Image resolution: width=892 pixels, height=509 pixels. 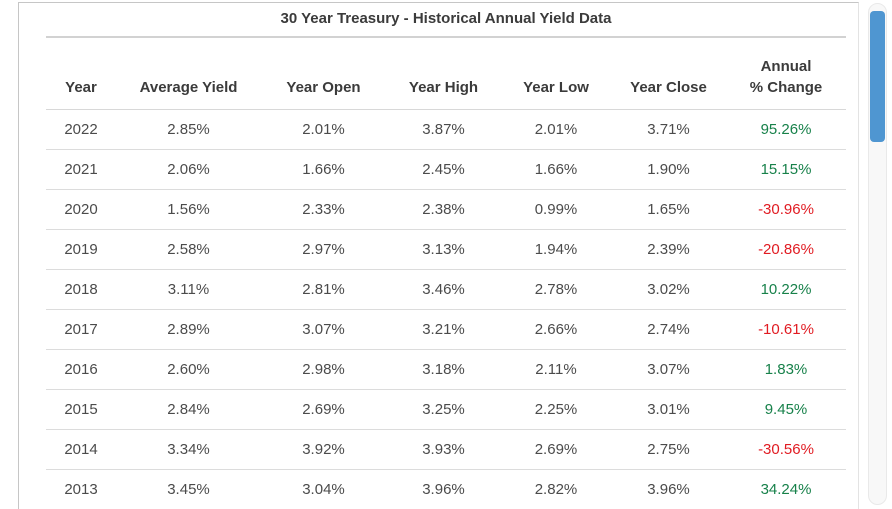 What do you see at coordinates (668, 489) in the screenshot?
I see `cell-year-close: 3.96%` at bounding box center [668, 489].